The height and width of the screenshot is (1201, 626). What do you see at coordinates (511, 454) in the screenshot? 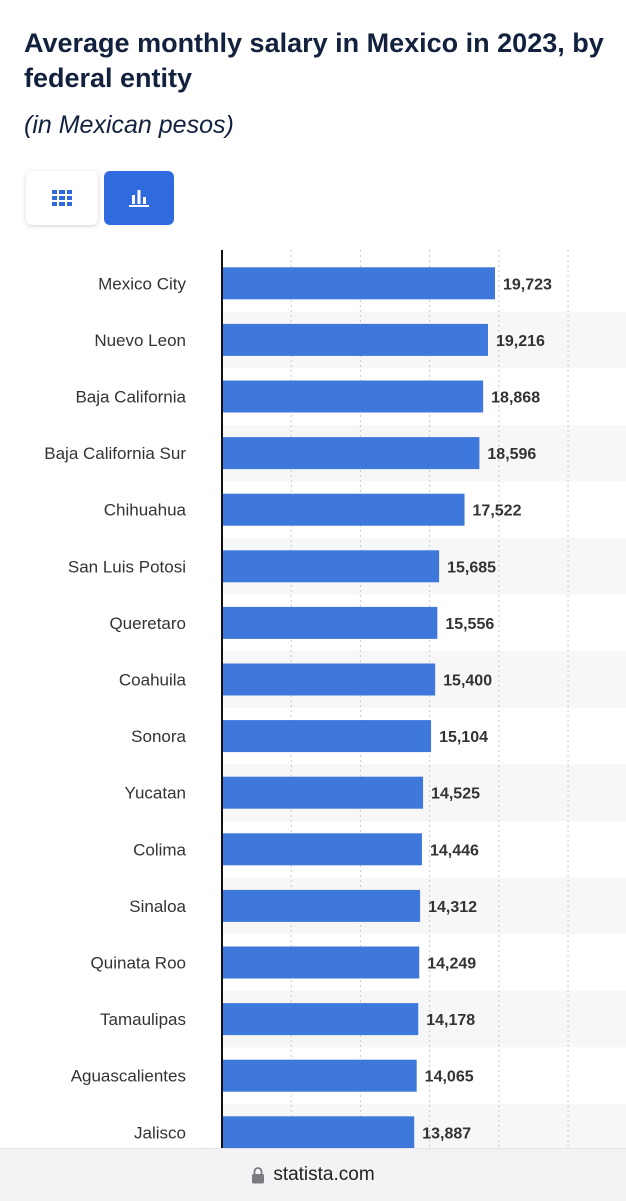
I see `value-label: 18,596` at bounding box center [511, 454].